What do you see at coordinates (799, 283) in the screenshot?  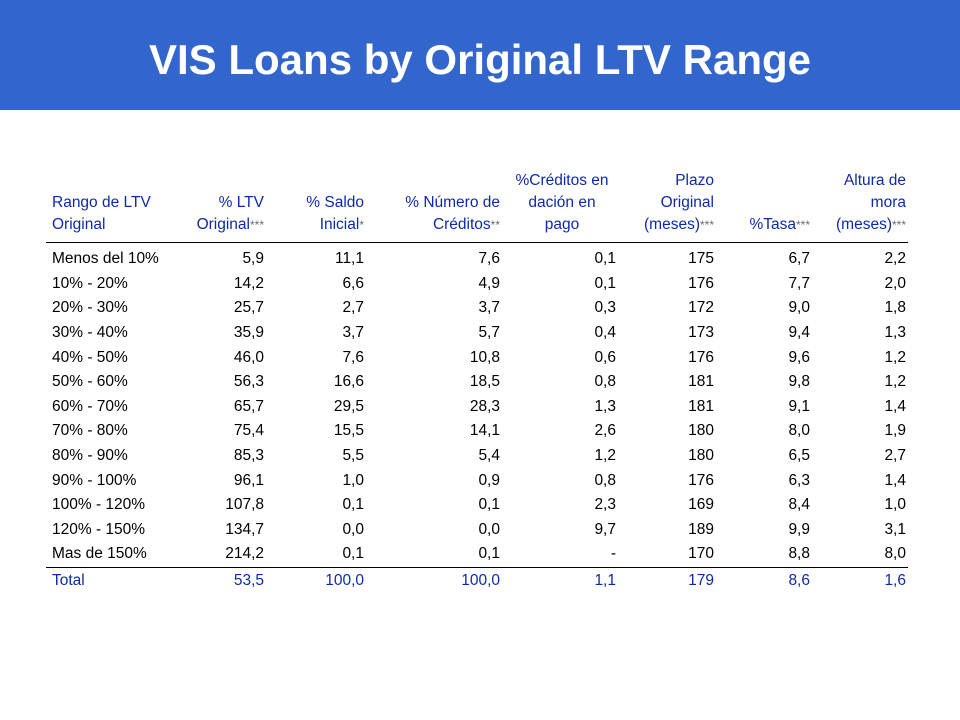 I see `table-cell: 7,7` at bounding box center [799, 283].